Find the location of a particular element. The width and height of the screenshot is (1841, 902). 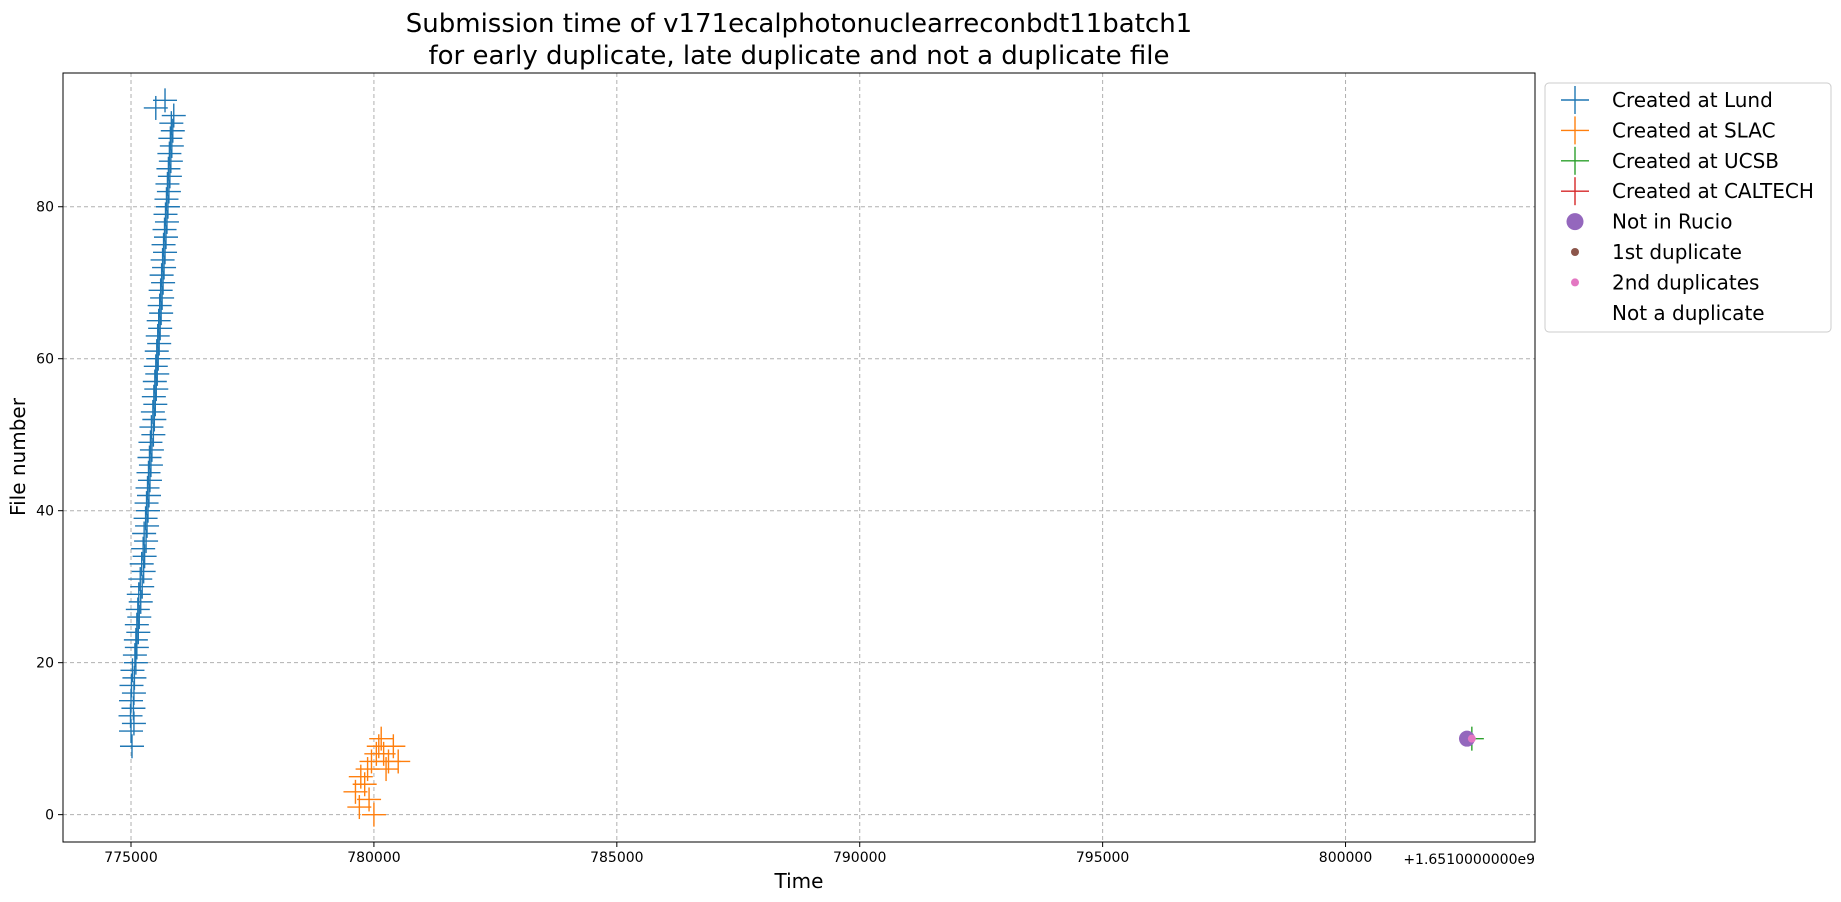

series-not-in-rucio is located at coordinates (1466, 738).